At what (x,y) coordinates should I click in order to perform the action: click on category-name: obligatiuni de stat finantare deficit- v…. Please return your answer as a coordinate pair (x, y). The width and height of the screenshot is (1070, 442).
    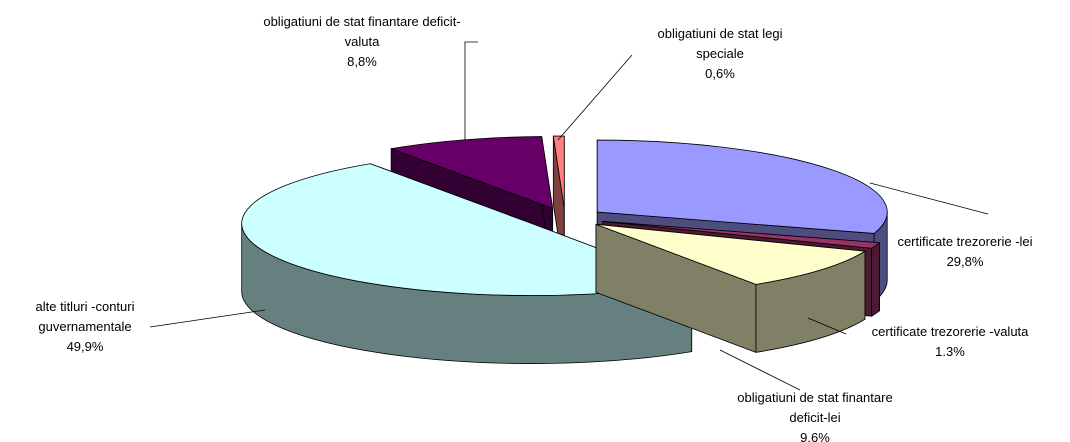
    Looking at the image, I should click on (362, 31).